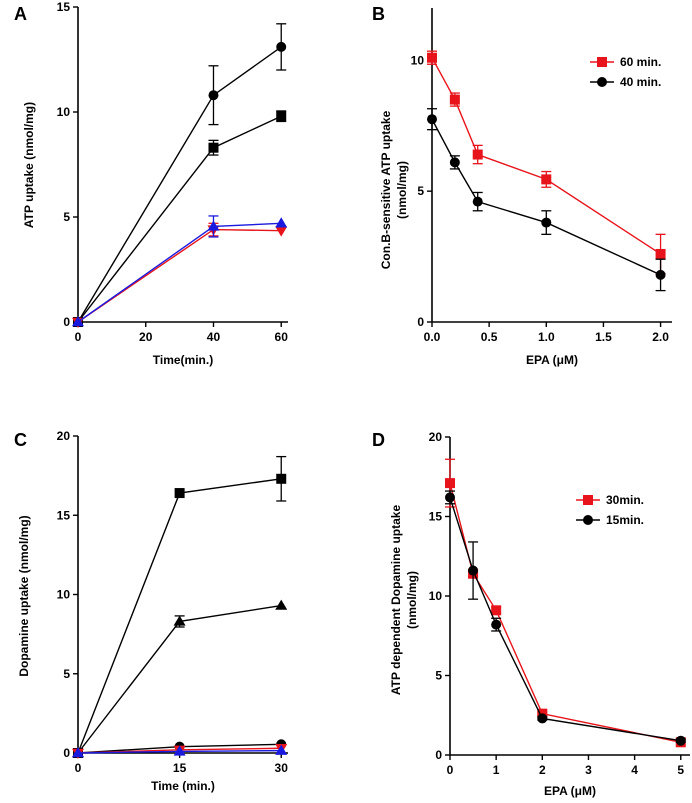 The width and height of the screenshot is (692, 803). Describe the element at coordinates (282, 768) in the screenshot. I see `x-tick-label: 30` at that location.